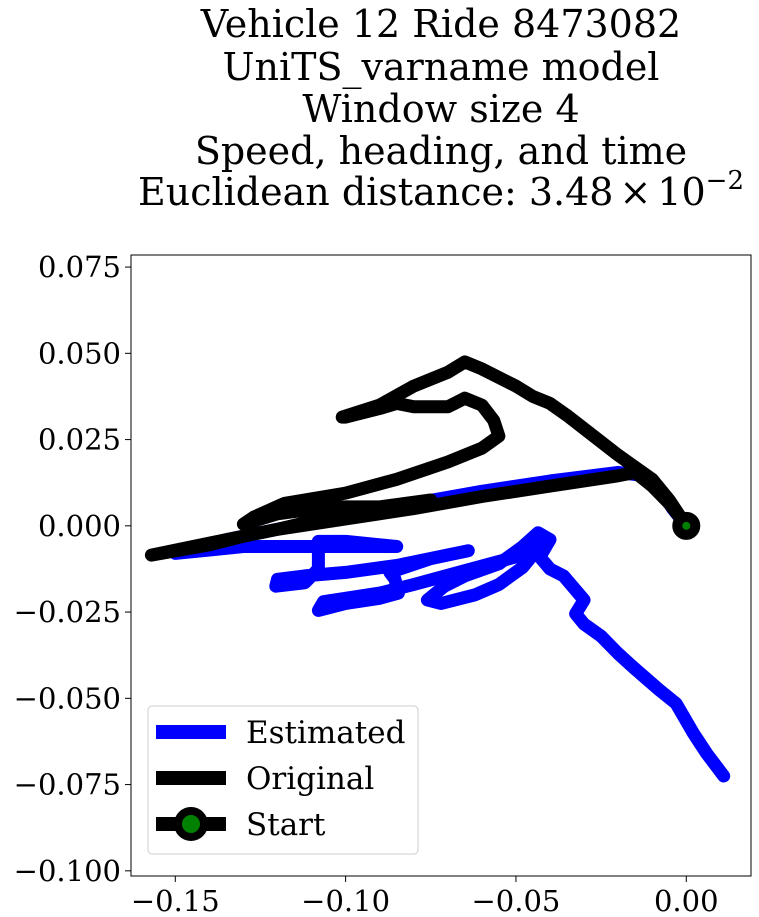 The width and height of the screenshot is (759, 917). What do you see at coordinates (67, 698) in the screenshot?
I see `y-tick-label: −0.050` at bounding box center [67, 698].